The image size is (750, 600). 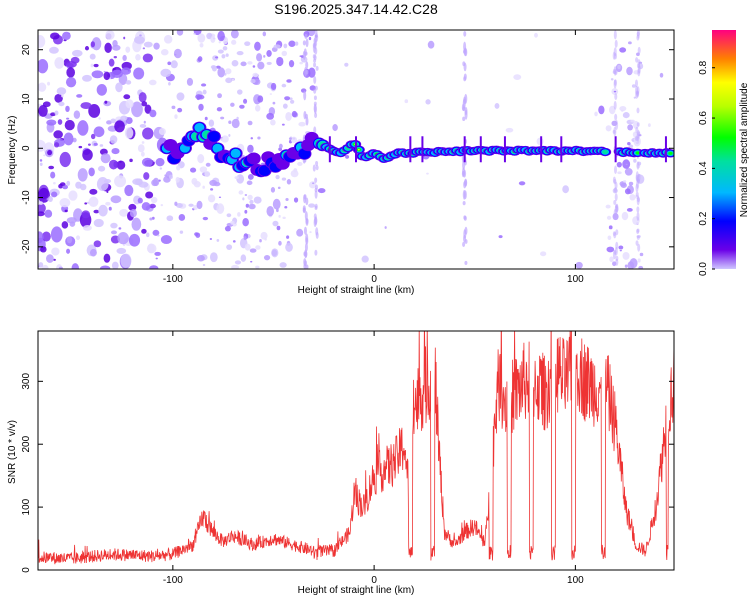 What do you see at coordinates (637, 153) in the screenshot?
I see `ridge-blob` at bounding box center [637, 153].